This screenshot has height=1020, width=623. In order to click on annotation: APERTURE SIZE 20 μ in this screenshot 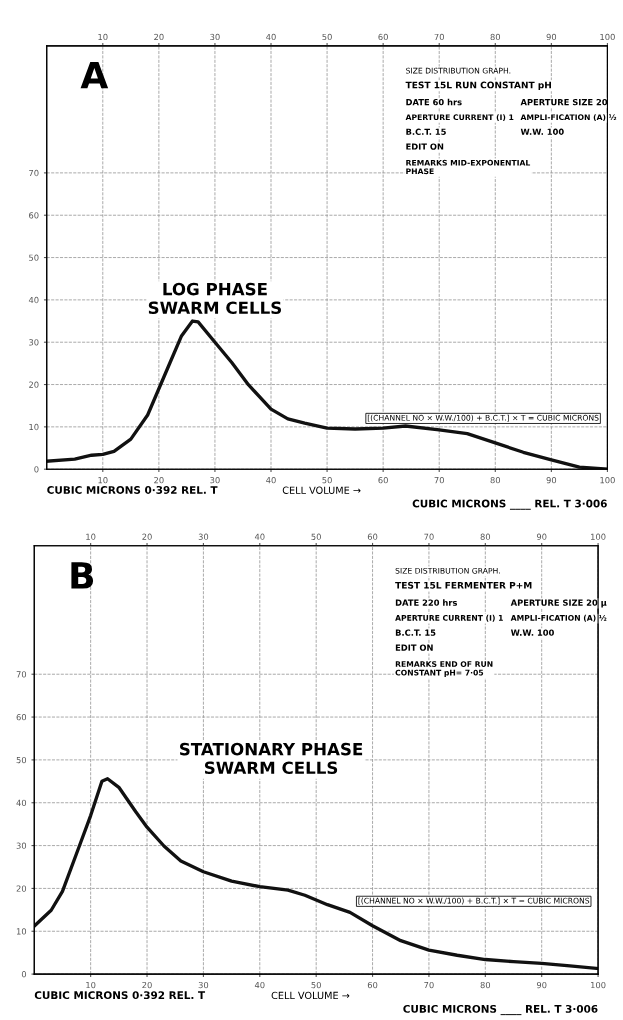, I will do `click(558, 603)`.